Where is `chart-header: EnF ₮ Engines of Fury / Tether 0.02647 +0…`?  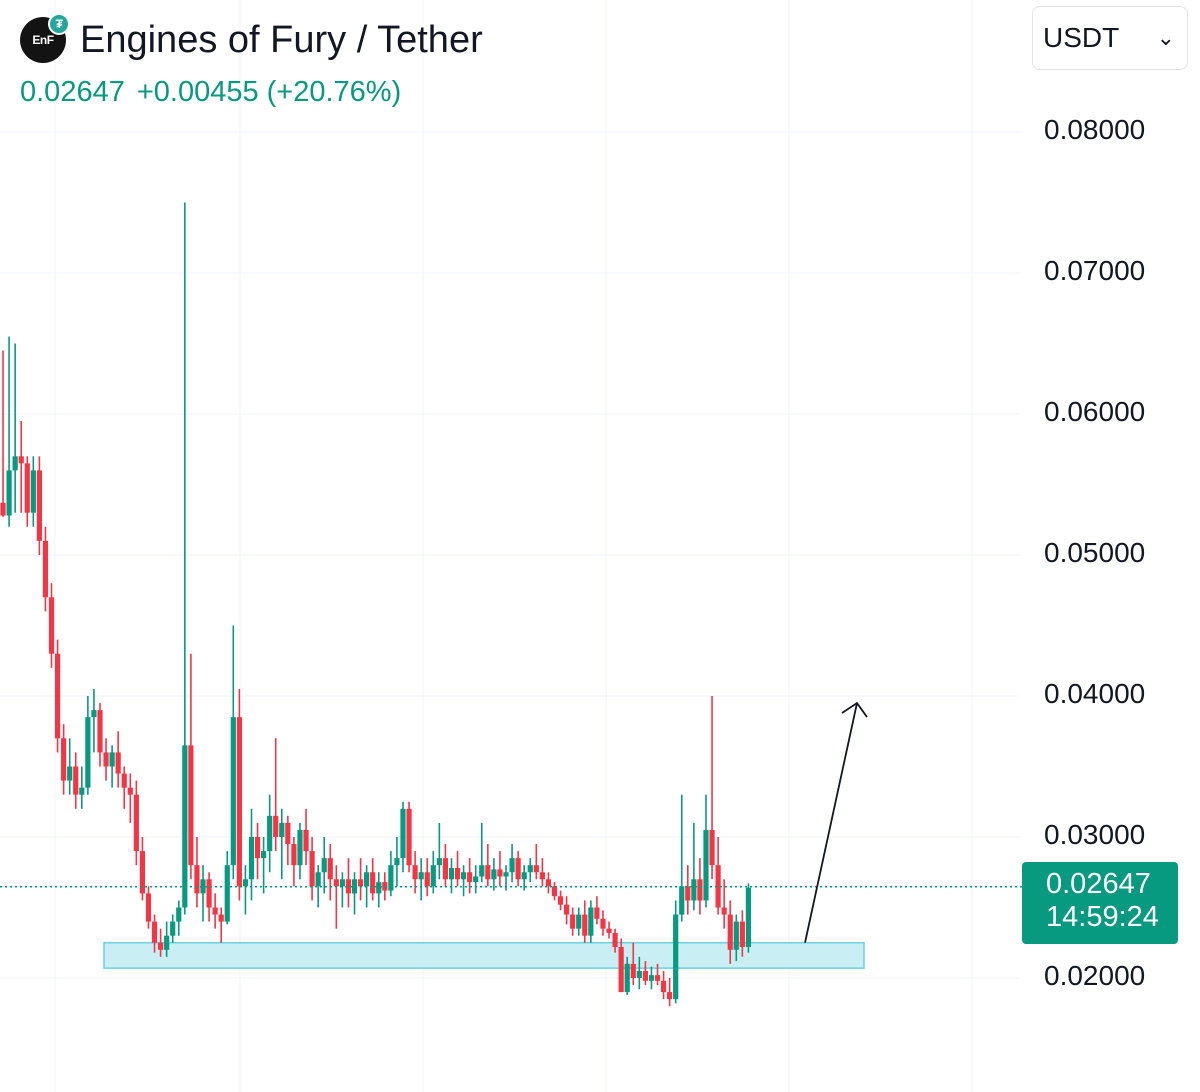 chart-header: EnF ₮ Engines of Fury / Tether 0.02647 +0… is located at coordinates (251, 61).